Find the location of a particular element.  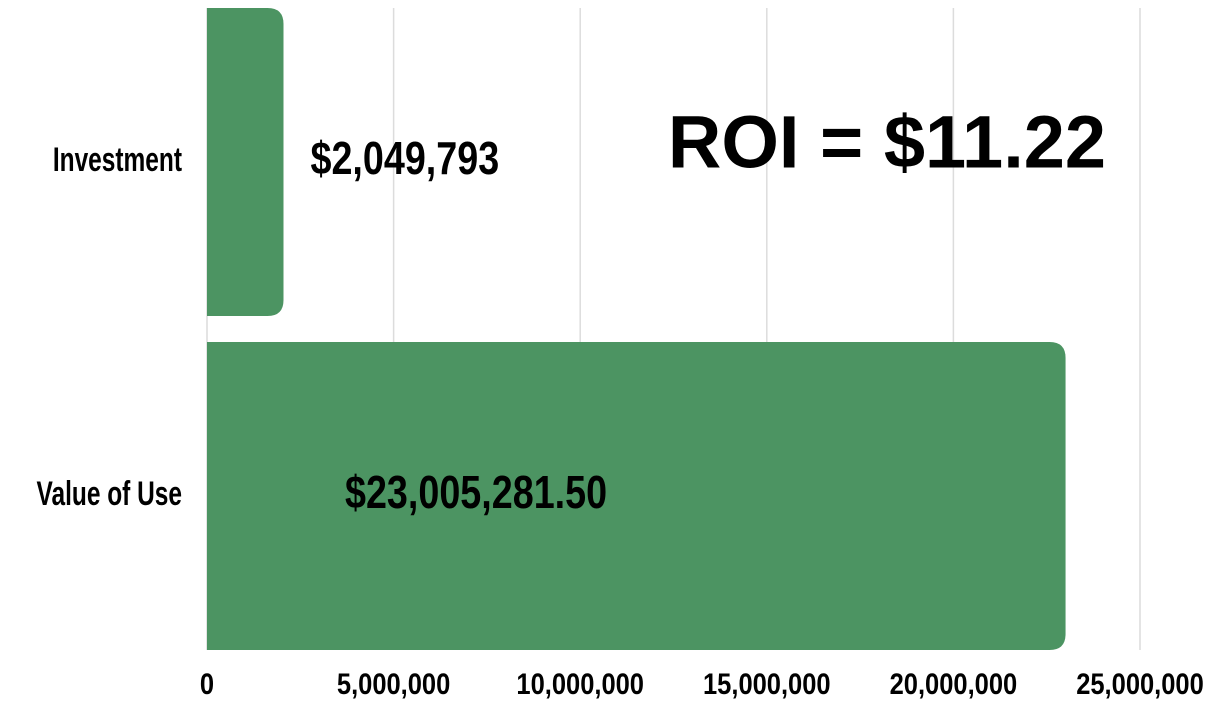

roi-annotation: ROI = $11.22 is located at coordinates (887, 142).